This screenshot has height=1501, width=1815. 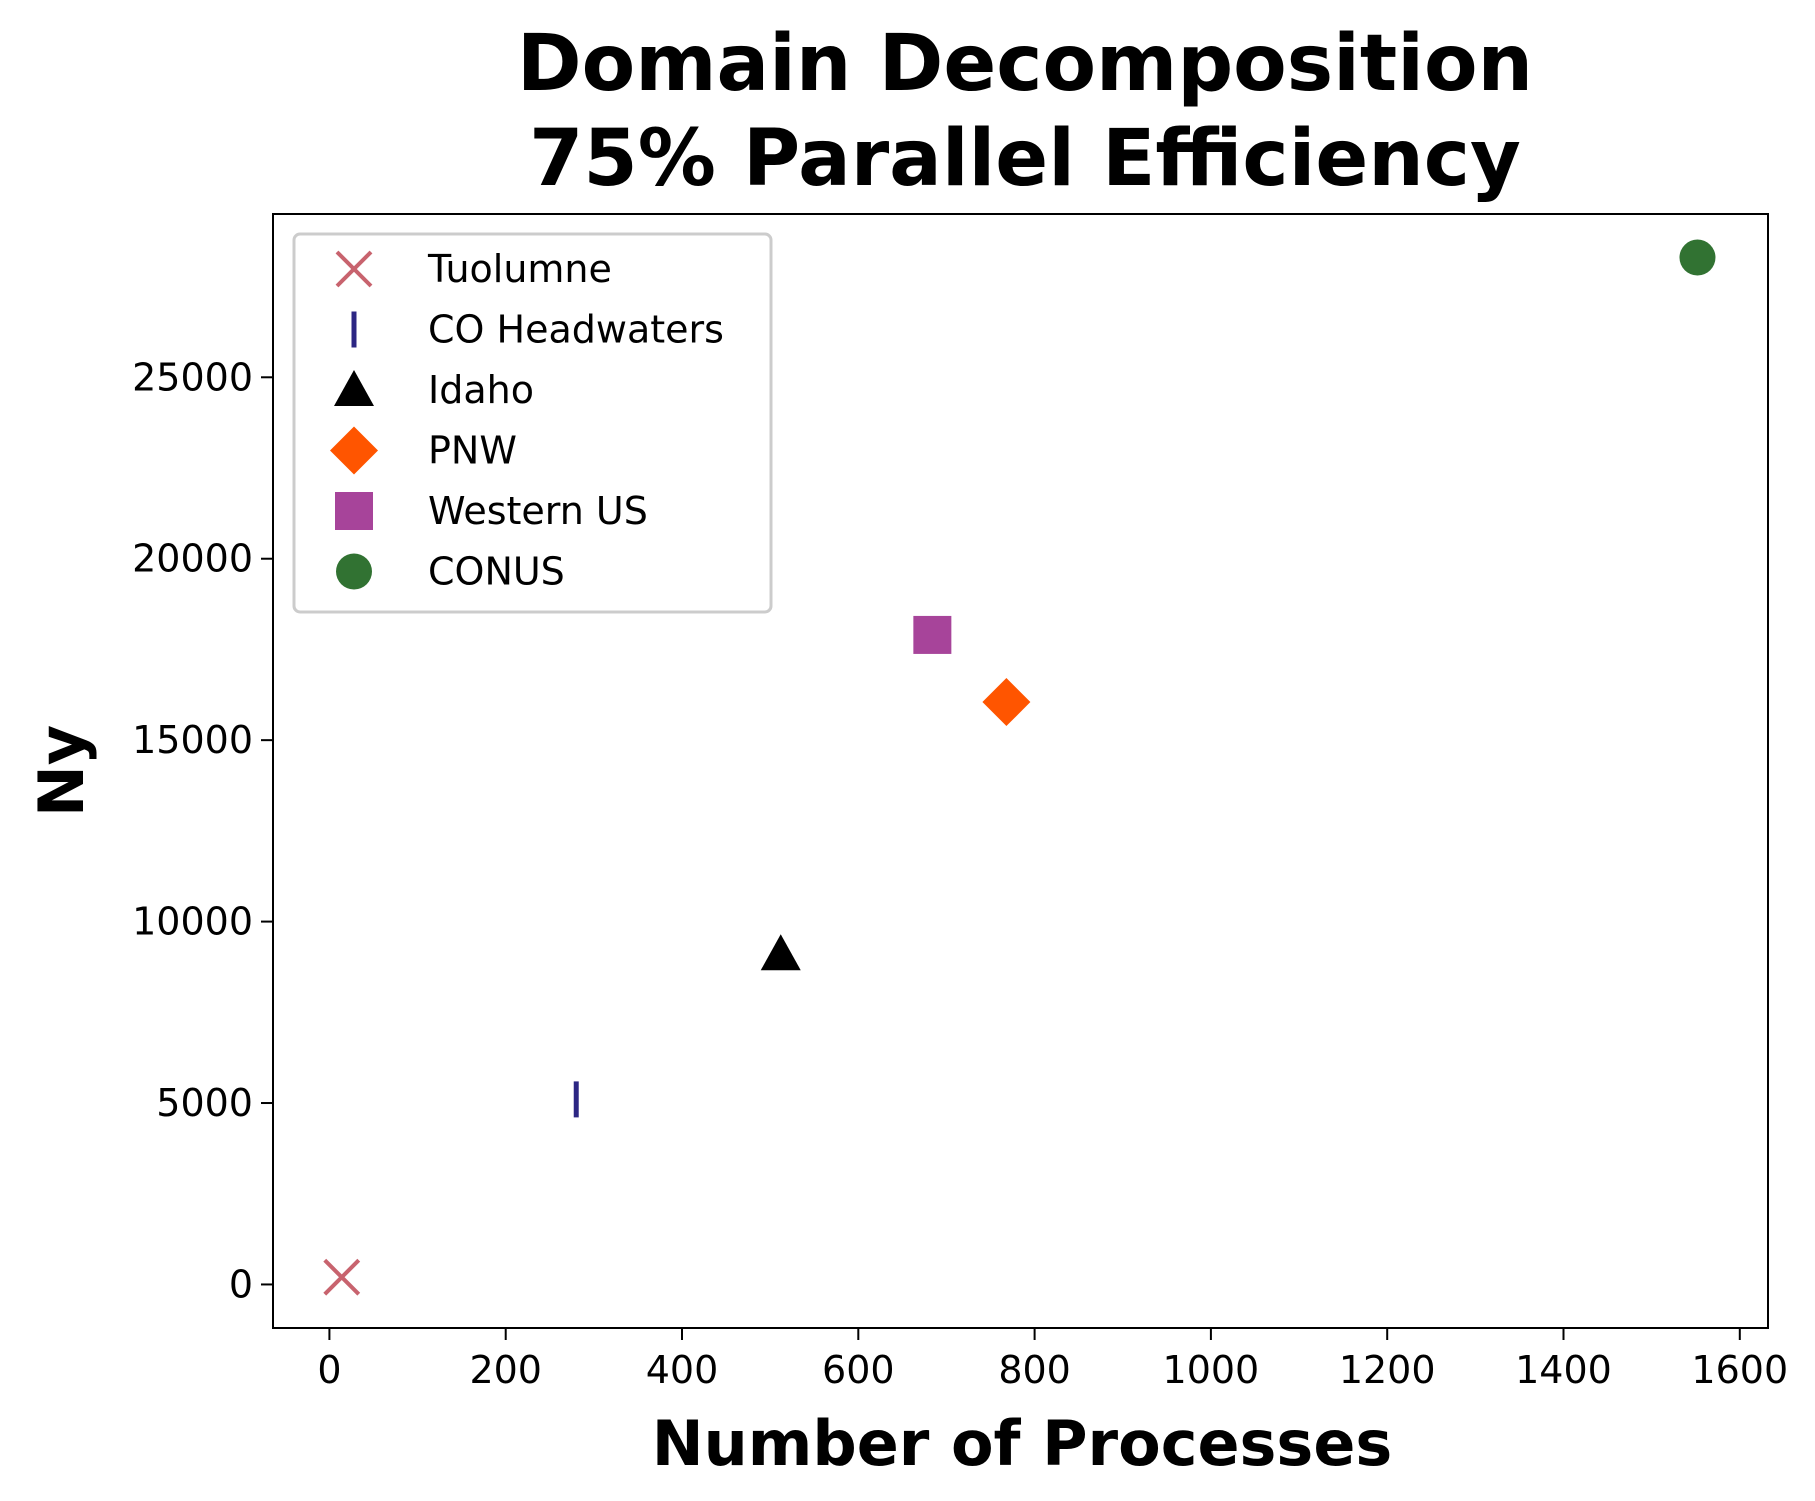 I want to click on x-tick-label: 0, so click(x=329, y=1370).